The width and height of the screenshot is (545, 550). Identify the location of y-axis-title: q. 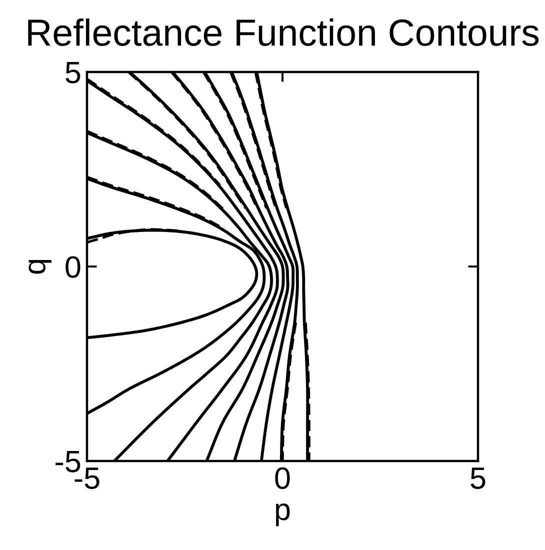
(40, 267).